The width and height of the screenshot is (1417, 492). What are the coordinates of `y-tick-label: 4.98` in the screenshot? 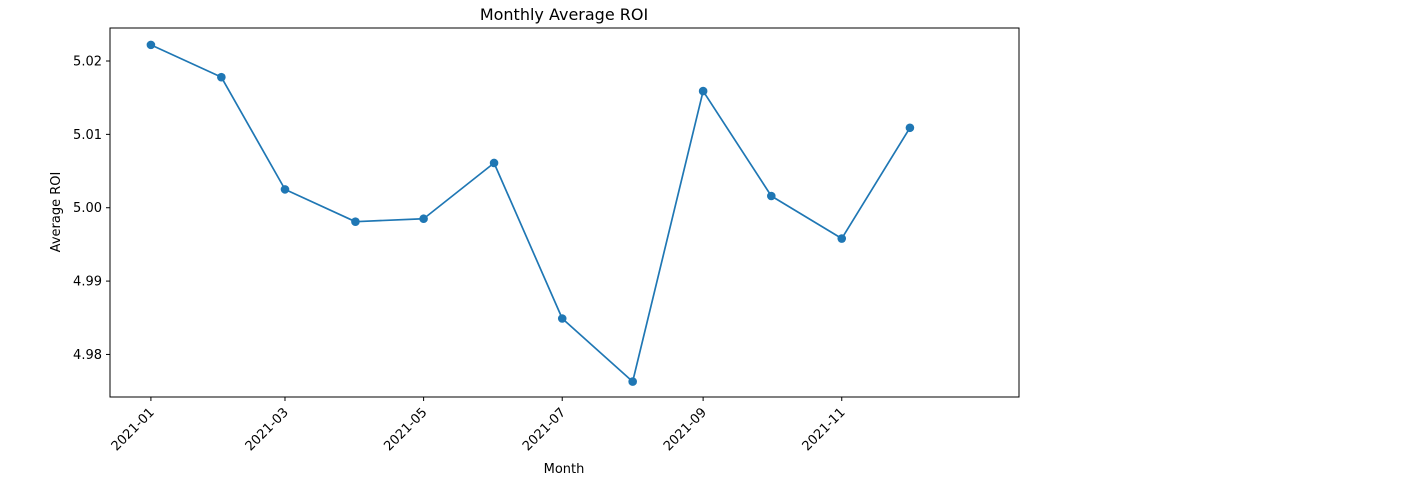 It's located at (87, 355).